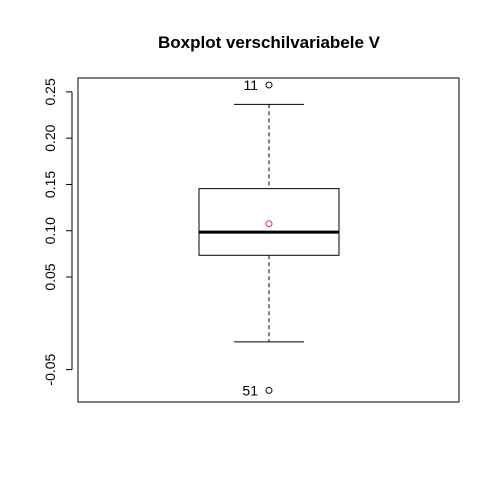 The image size is (500, 500). I want to click on y-tick-label: -0.05, so click(50, 369).